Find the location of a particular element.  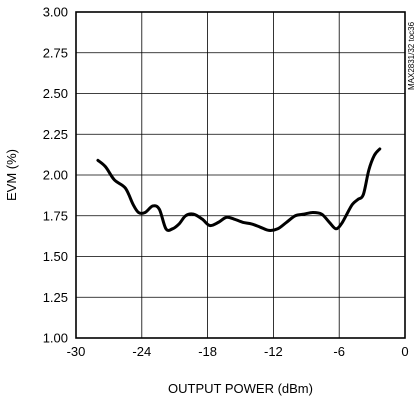

y-tick-label: 1.00 is located at coordinates (55, 338).